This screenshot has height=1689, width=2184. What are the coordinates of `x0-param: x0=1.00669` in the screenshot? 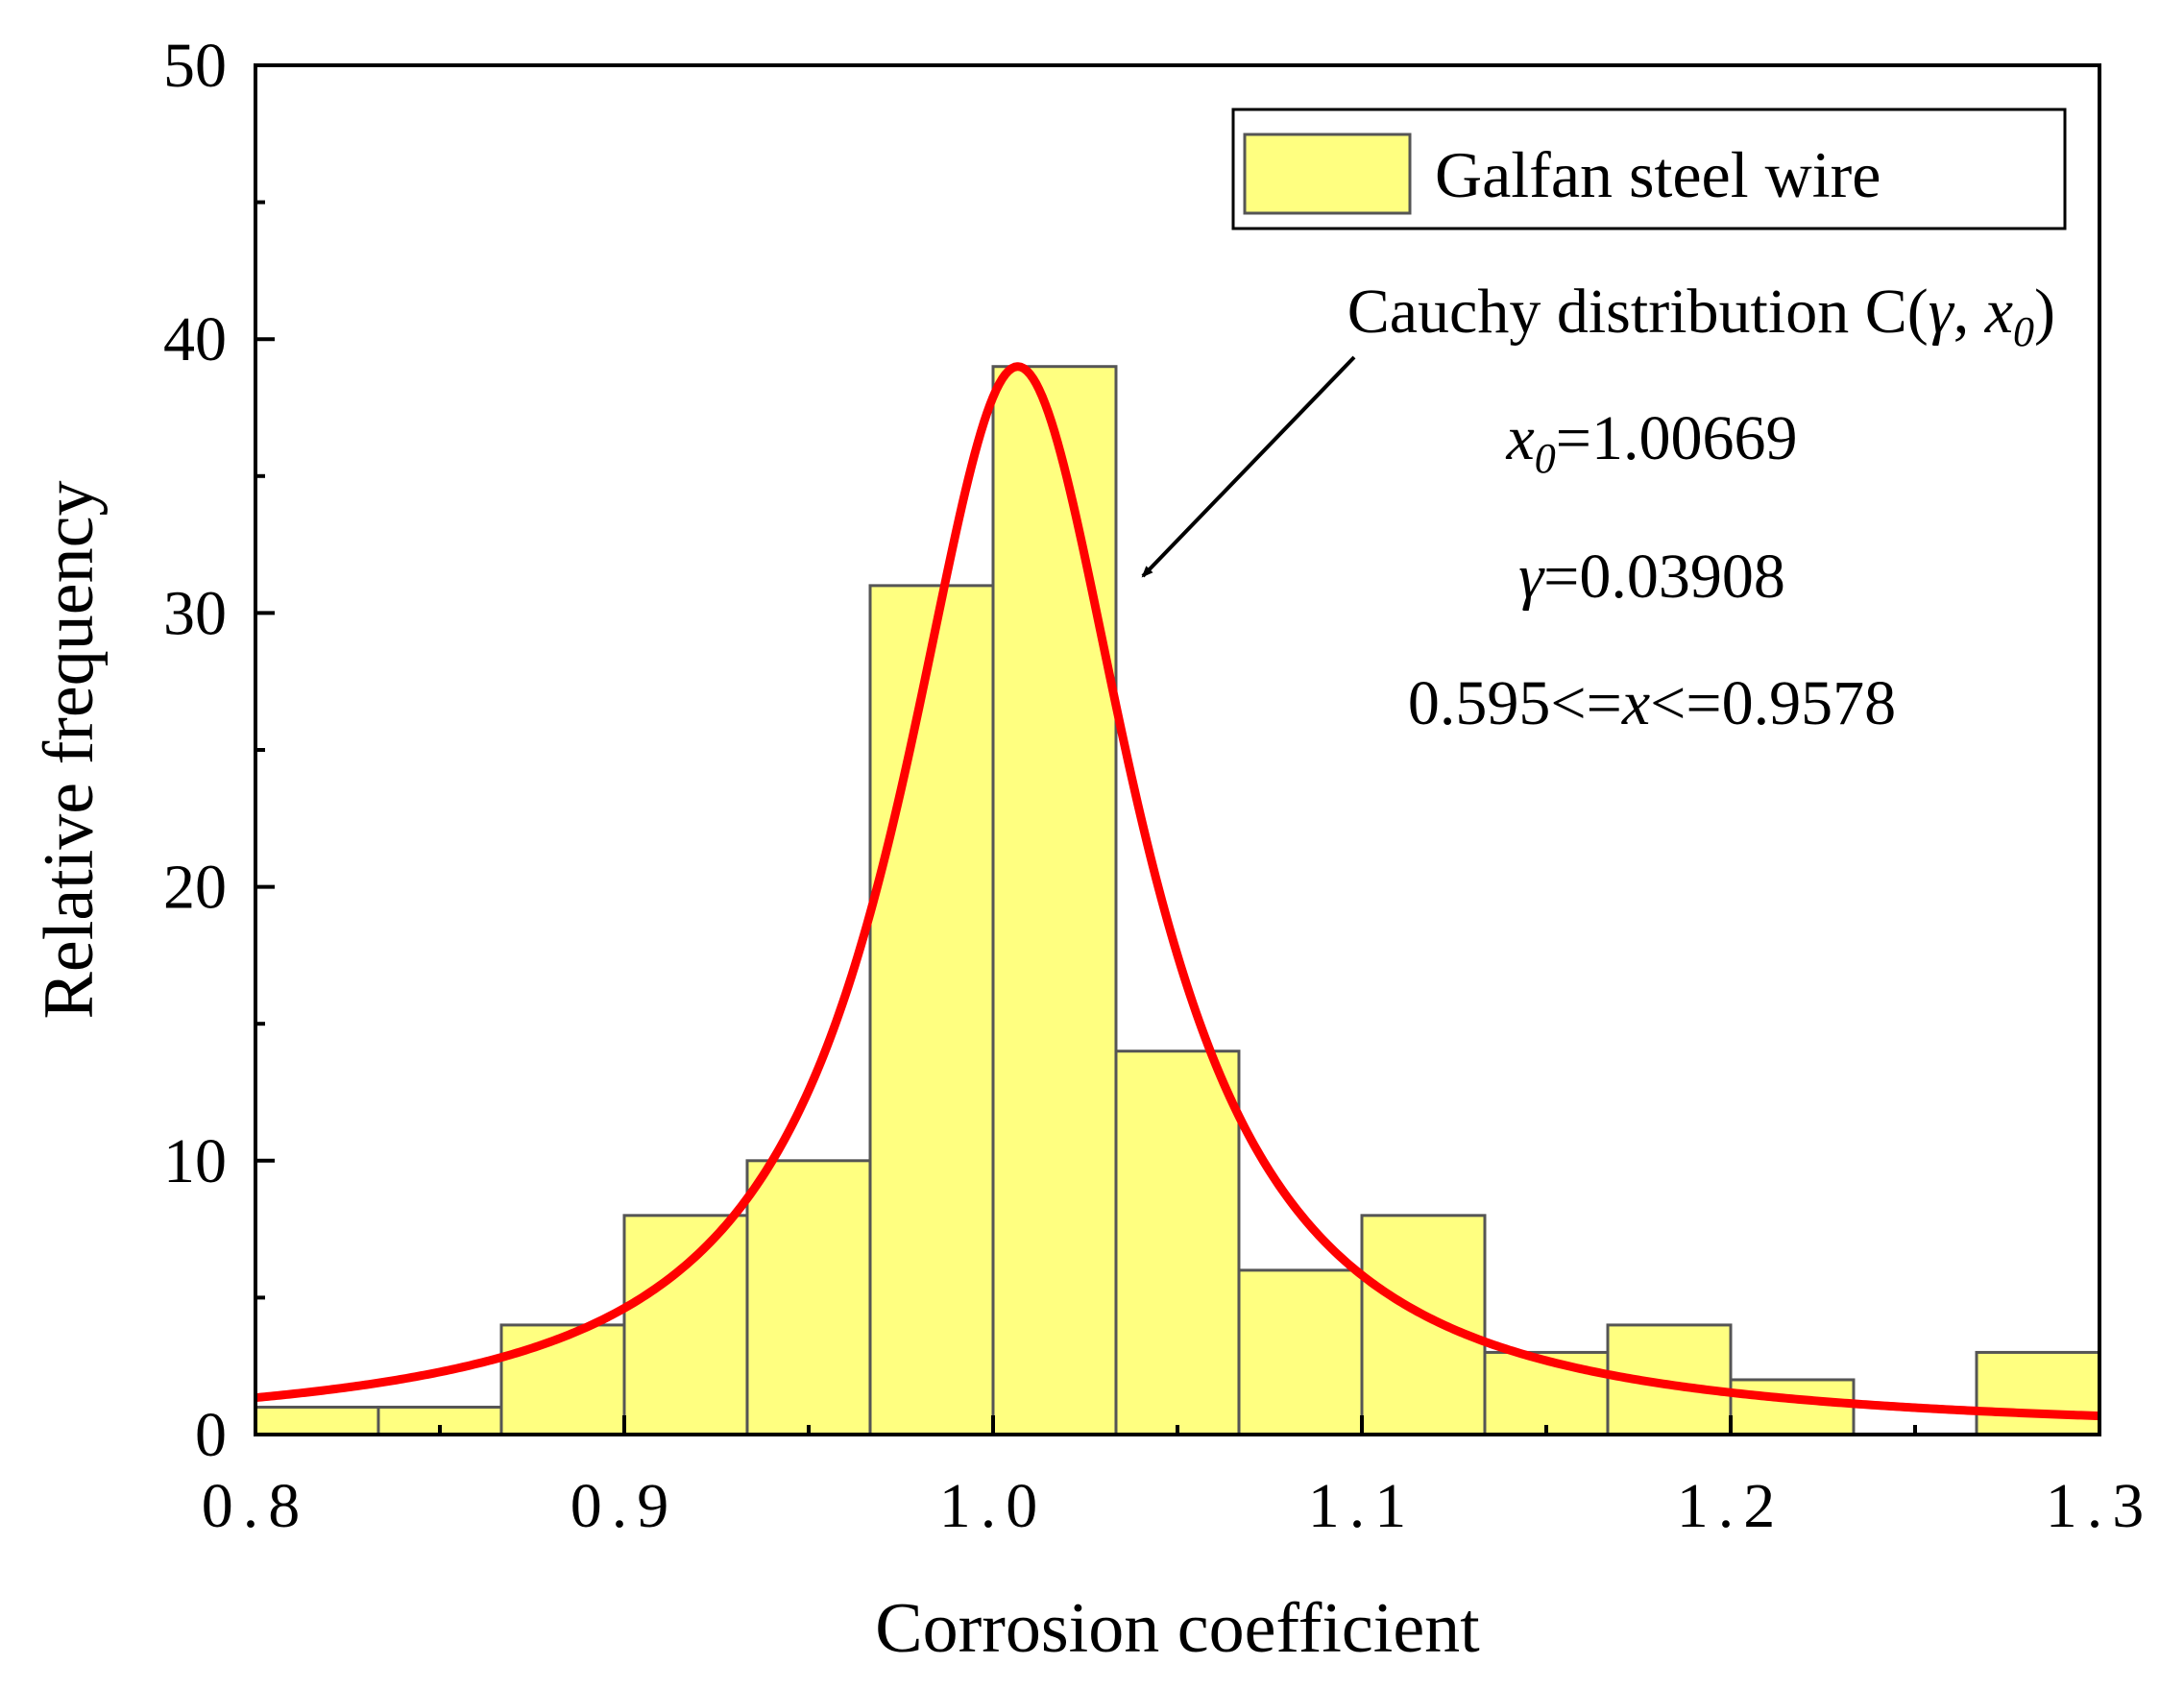 It's located at (1651, 442).